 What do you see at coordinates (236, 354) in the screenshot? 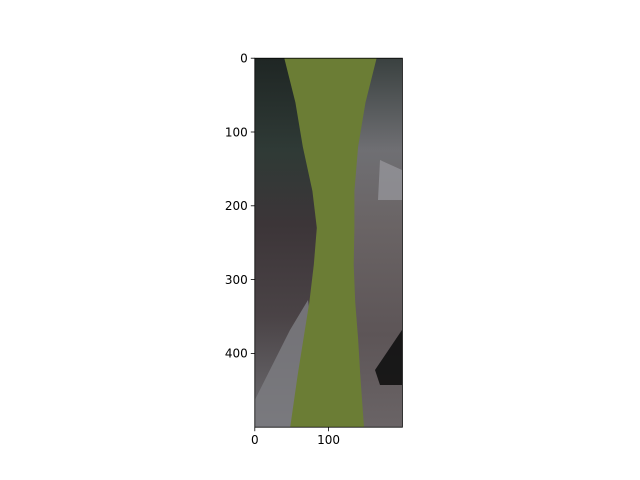
I see `y-tick-label: 400` at bounding box center [236, 354].